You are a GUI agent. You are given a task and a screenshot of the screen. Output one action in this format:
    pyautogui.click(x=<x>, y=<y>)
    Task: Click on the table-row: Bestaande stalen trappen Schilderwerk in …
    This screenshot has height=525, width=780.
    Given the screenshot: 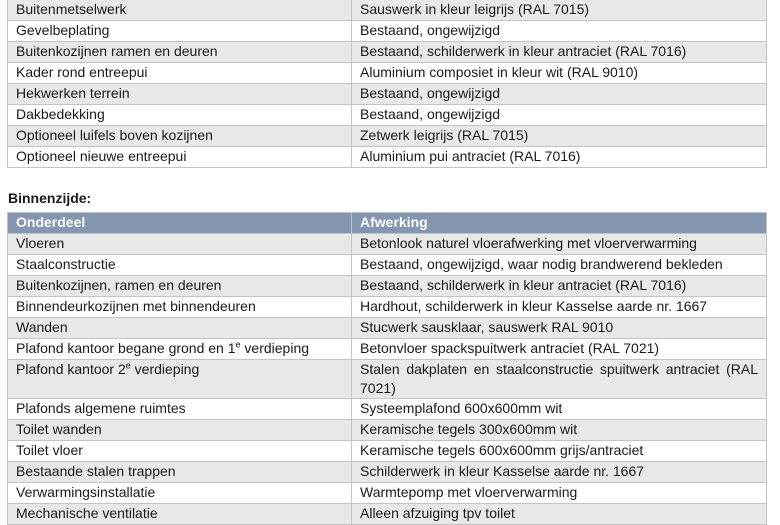 What is the action you would take?
    pyautogui.click(x=387, y=472)
    